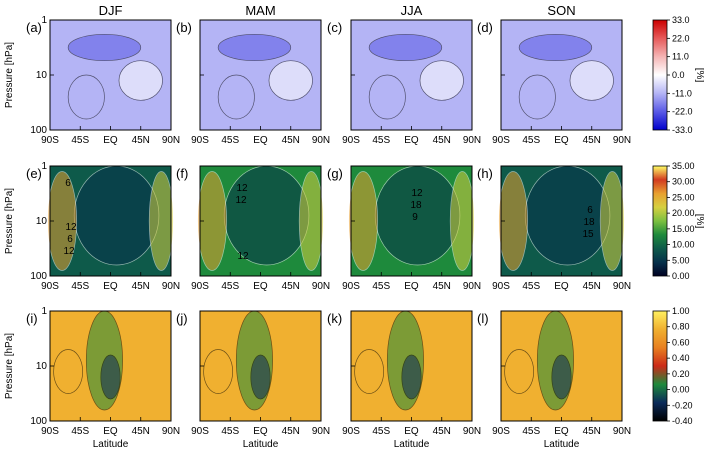 The width and height of the screenshot is (704, 458). I want to click on panel-l, so click(561, 366).